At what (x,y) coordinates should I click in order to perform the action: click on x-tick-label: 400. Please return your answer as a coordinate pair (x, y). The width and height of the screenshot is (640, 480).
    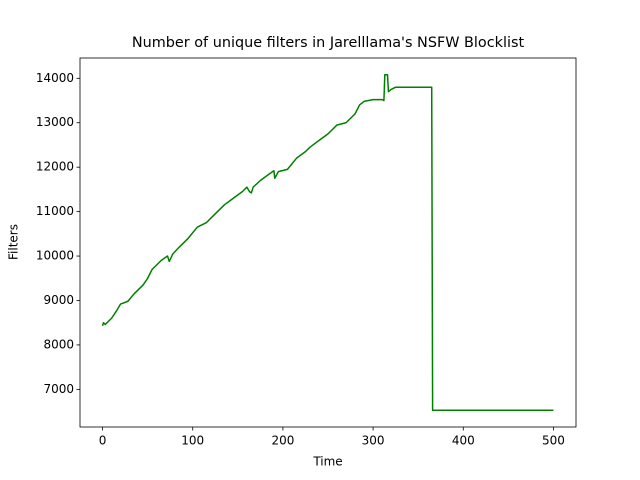
    Looking at the image, I should click on (463, 441).